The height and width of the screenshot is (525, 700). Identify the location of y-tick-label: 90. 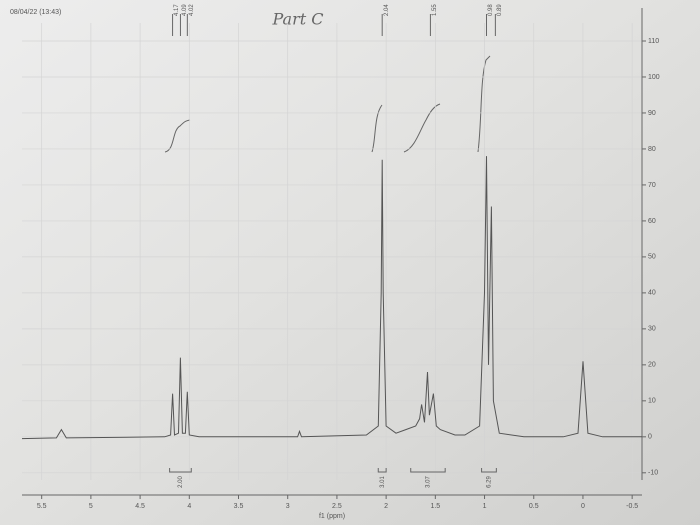
(652, 113).